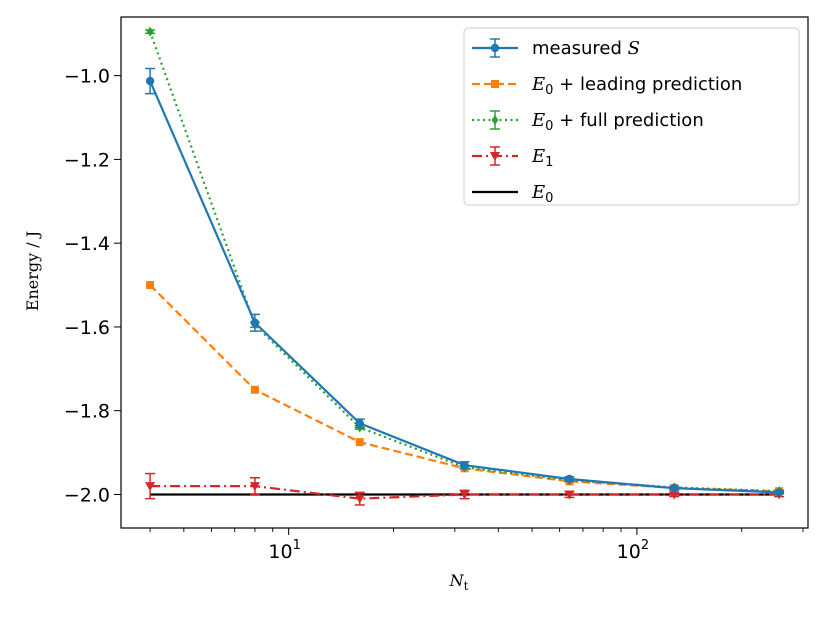  Describe the element at coordinates (645, 545) in the screenshot. I see `x-tick-exponent: 2` at that location.